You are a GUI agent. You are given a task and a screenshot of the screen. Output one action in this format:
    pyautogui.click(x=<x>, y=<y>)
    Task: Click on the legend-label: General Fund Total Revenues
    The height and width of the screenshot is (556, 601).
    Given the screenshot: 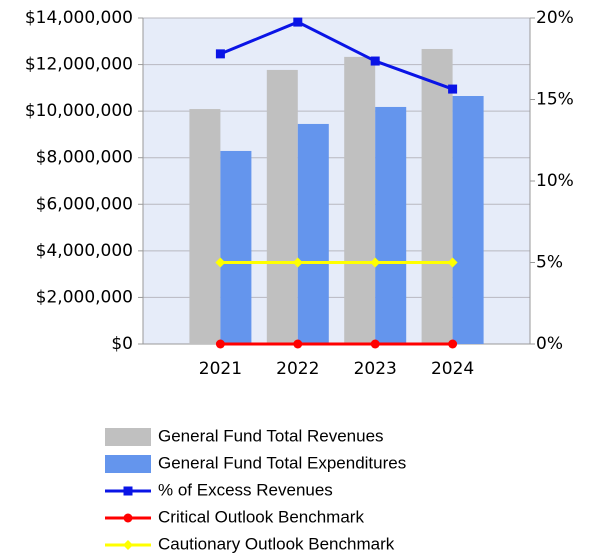 What is the action you would take?
    pyautogui.click(x=271, y=435)
    